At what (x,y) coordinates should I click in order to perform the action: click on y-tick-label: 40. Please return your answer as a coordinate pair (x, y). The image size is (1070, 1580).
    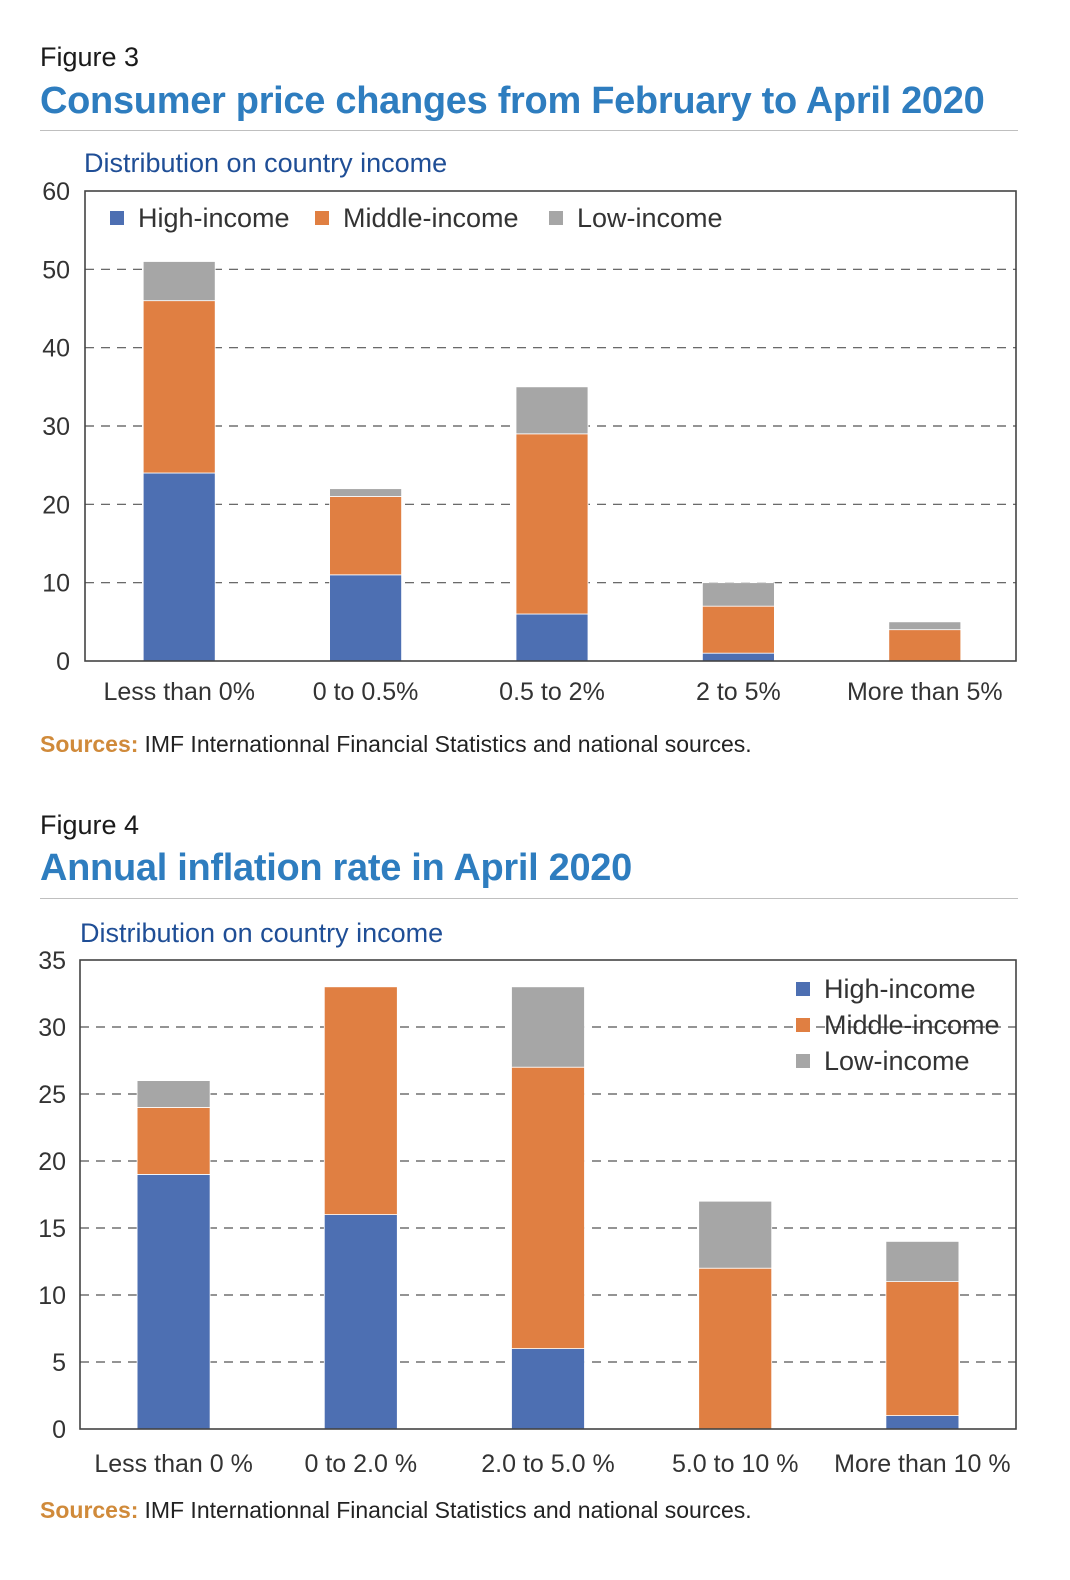
    Looking at the image, I should click on (56, 349).